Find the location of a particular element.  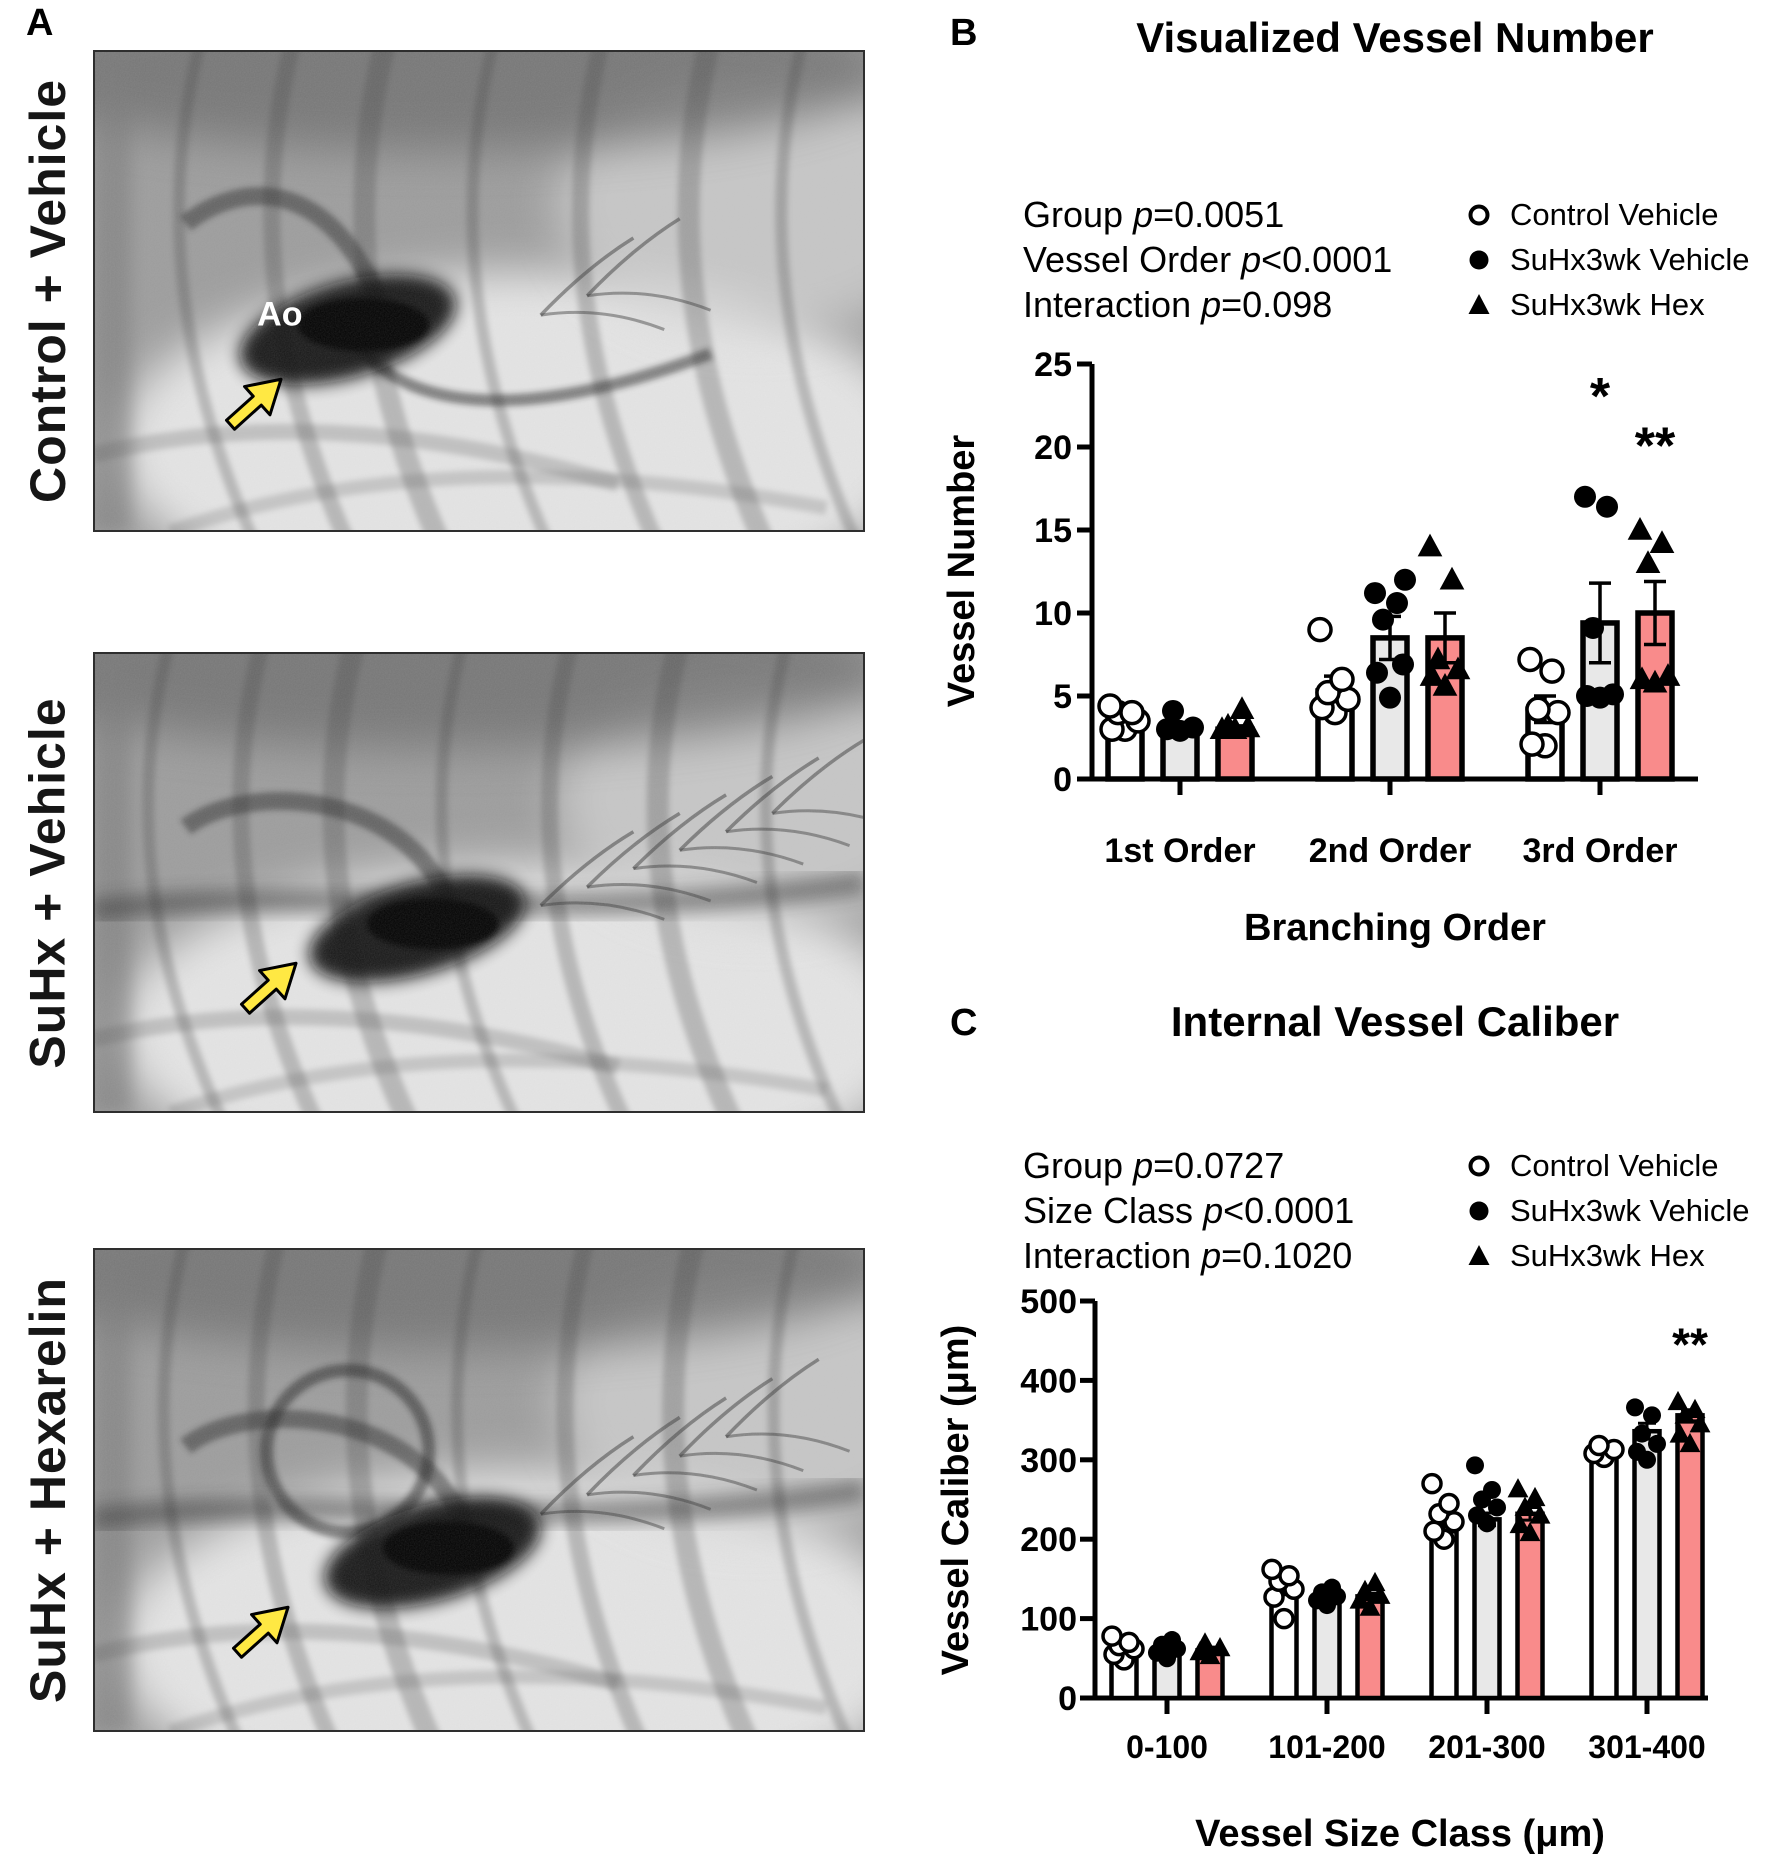

xray-row-label-text: Control + Vehicle is located at coordinates (48, 291).